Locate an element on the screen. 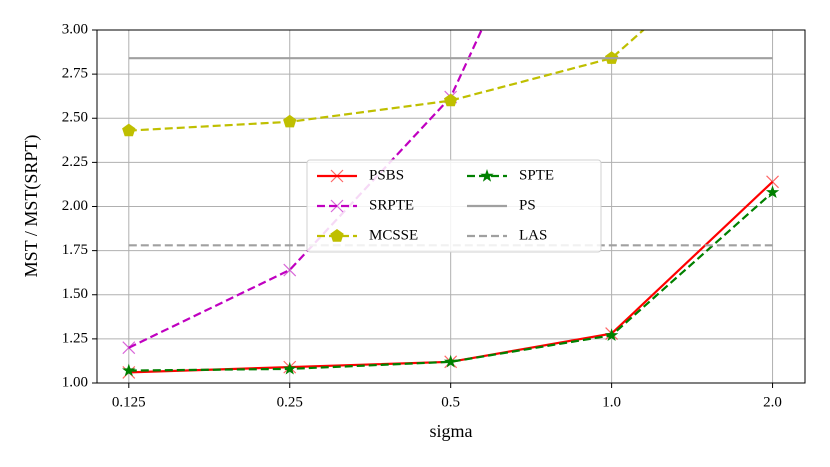  y-tick-label: 2.75 is located at coordinates (75, 74).